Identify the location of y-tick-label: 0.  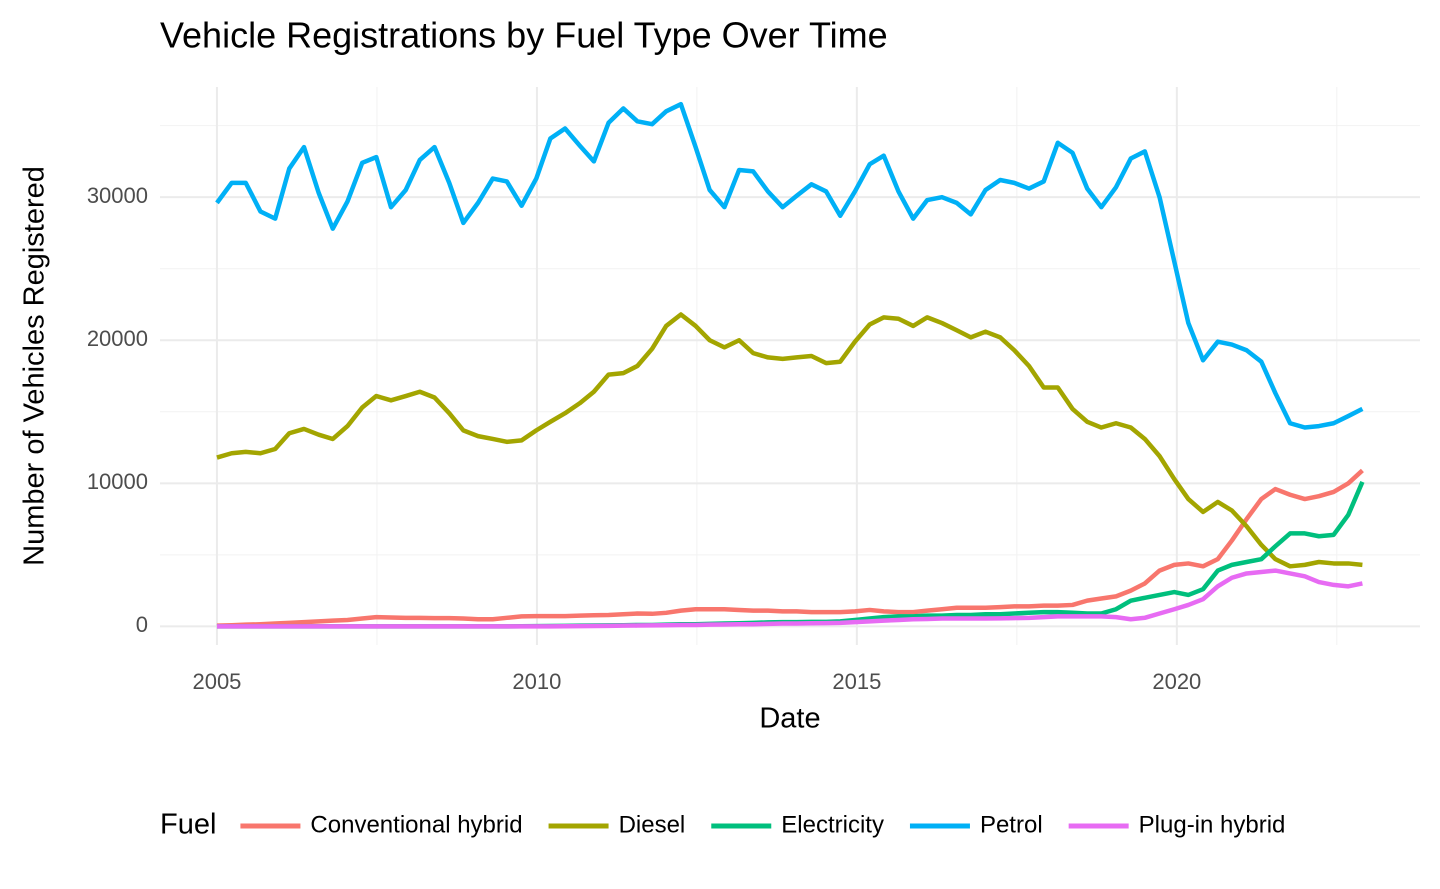
(142, 624).